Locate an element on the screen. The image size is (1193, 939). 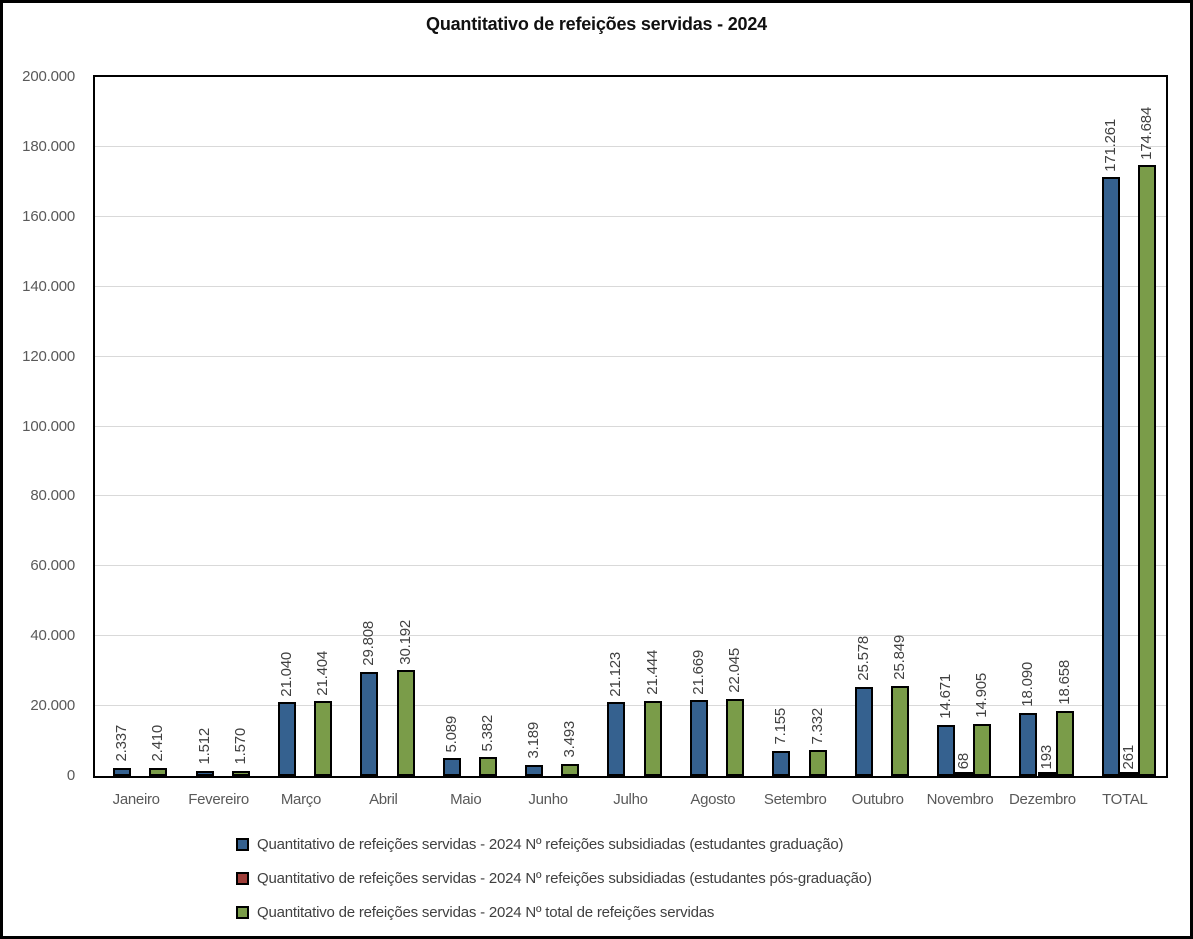
bar-value-label: 21.123 is located at coordinates (616, 674).